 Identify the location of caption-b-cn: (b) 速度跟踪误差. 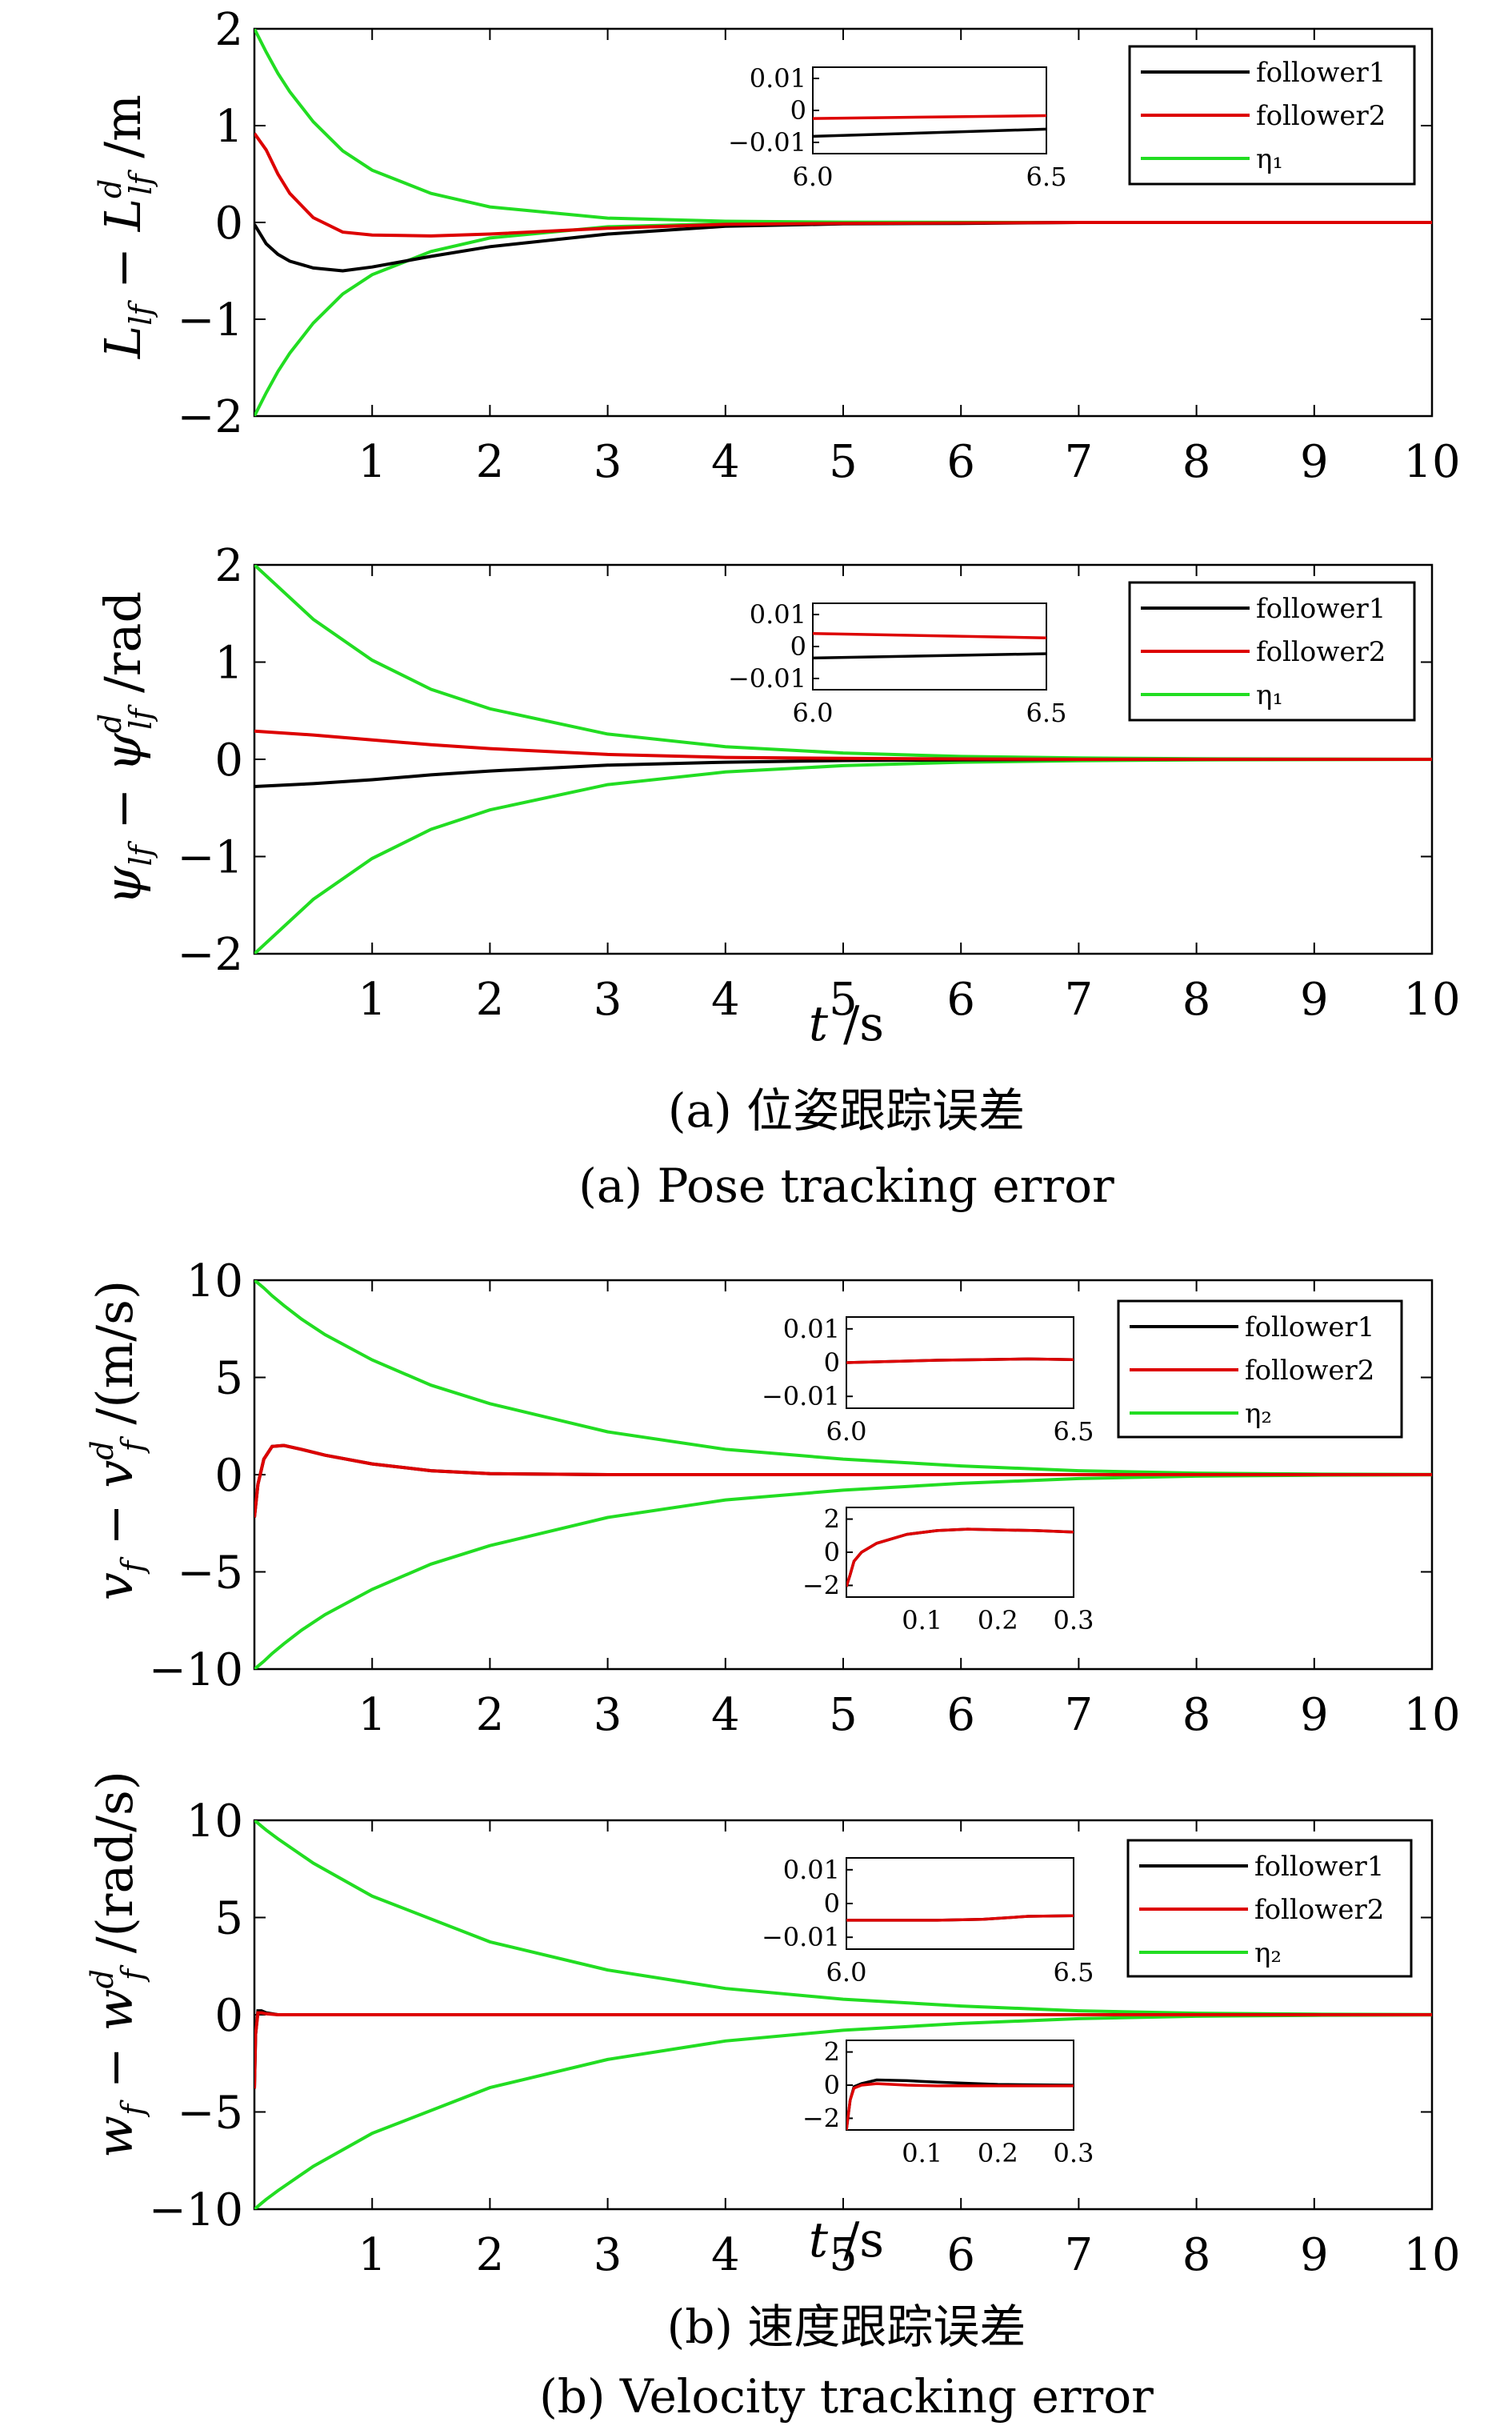
(846, 2327).